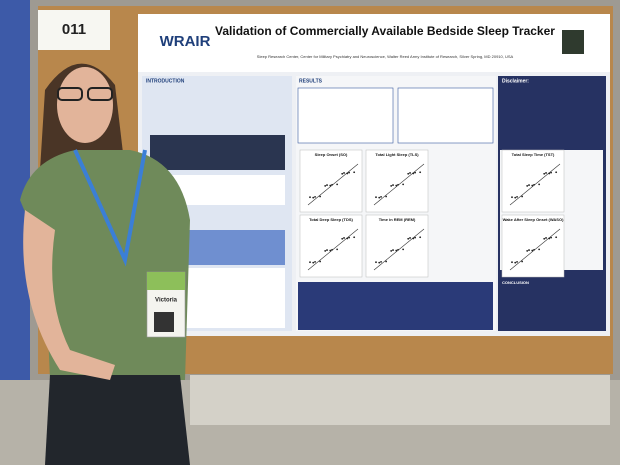 The image size is (620, 465). Describe the element at coordinates (374, 43) in the screenshot. I see `poster-header` at that location.